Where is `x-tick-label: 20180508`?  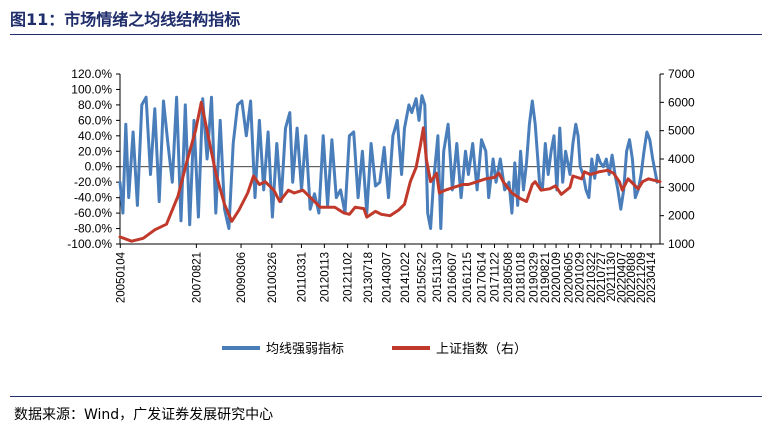
x-tick-label: 20180508 is located at coordinates (509, 277).